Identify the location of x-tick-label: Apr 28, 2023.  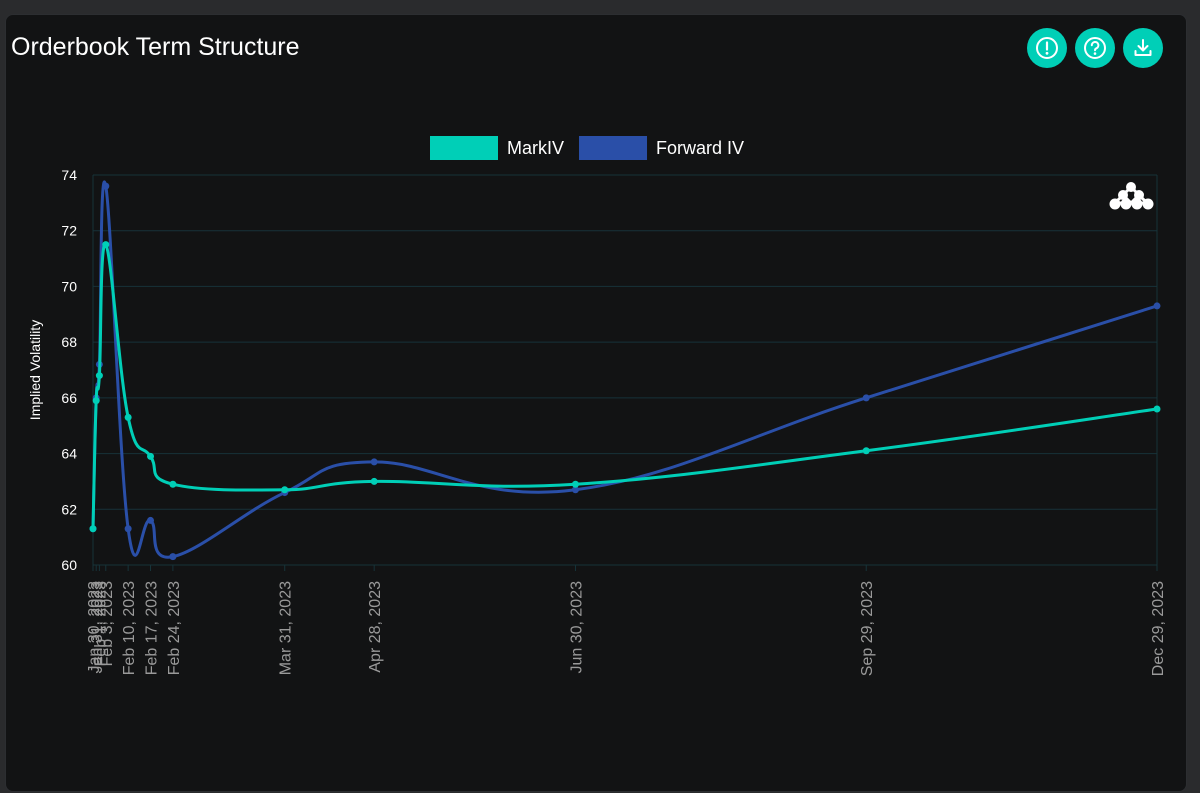
(375, 627).